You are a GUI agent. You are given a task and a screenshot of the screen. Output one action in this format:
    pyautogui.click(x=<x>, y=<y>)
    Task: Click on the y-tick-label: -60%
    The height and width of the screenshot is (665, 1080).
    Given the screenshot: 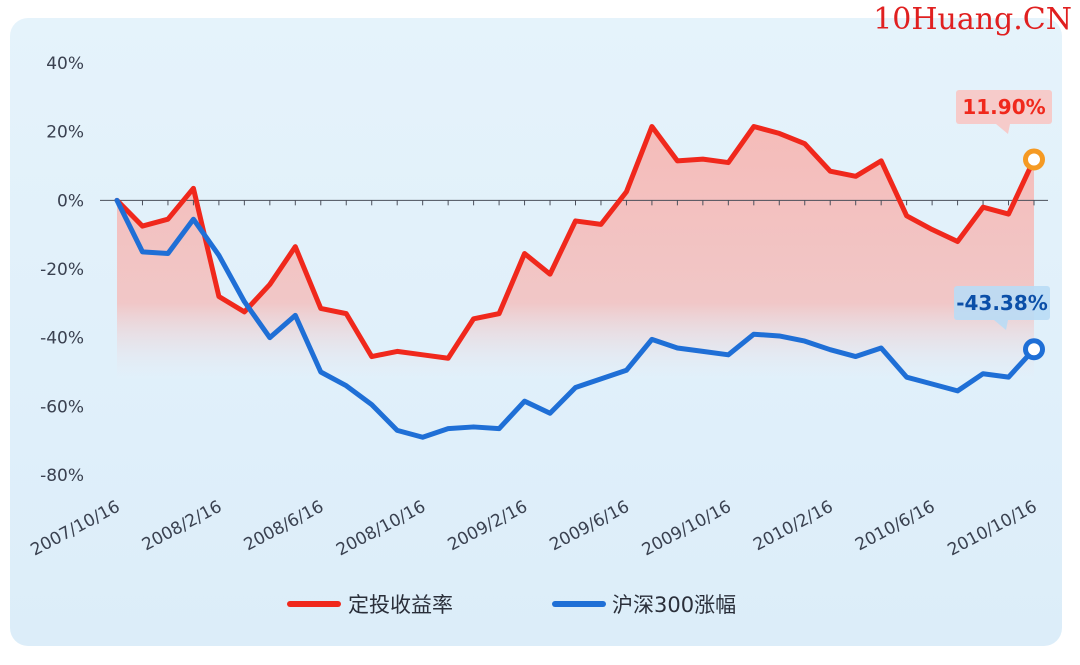 What is the action you would take?
    pyautogui.click(x=62, y=407)
    